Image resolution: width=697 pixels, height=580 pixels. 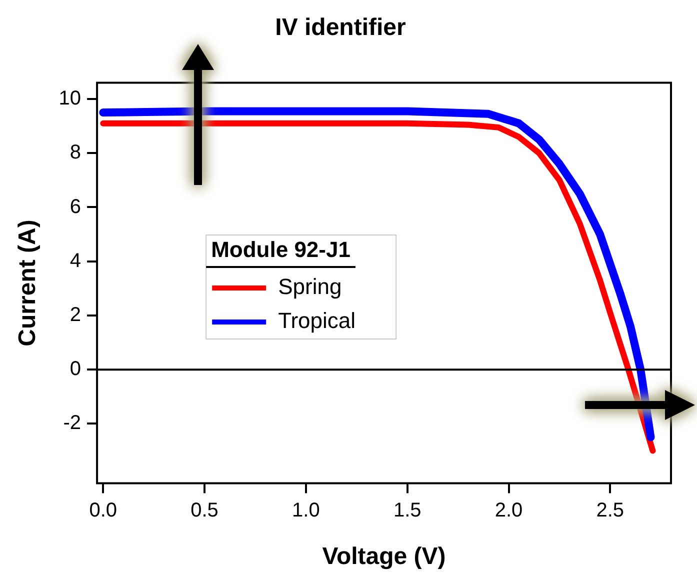 I want to click on legend-label: Tropical, so click(x=317, y=321).